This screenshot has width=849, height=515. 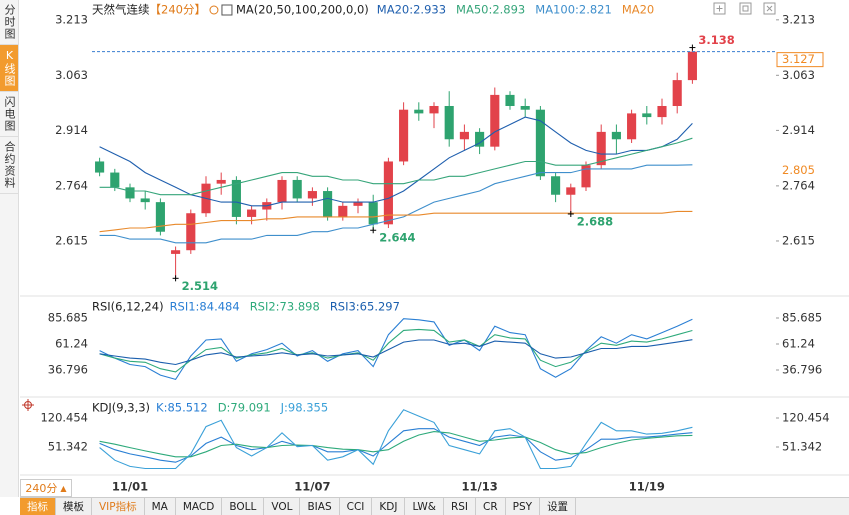 I want to click on legend-text: K:85.512, so click(x=182, y=408).